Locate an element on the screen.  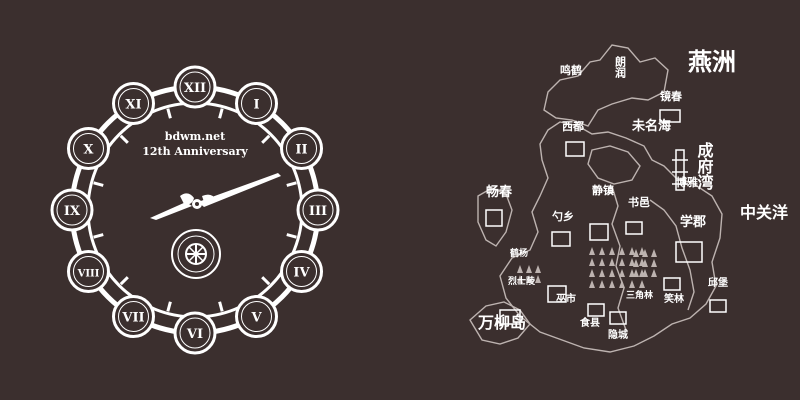
numeral-medallion: XII is located at coordinates (195, 87).